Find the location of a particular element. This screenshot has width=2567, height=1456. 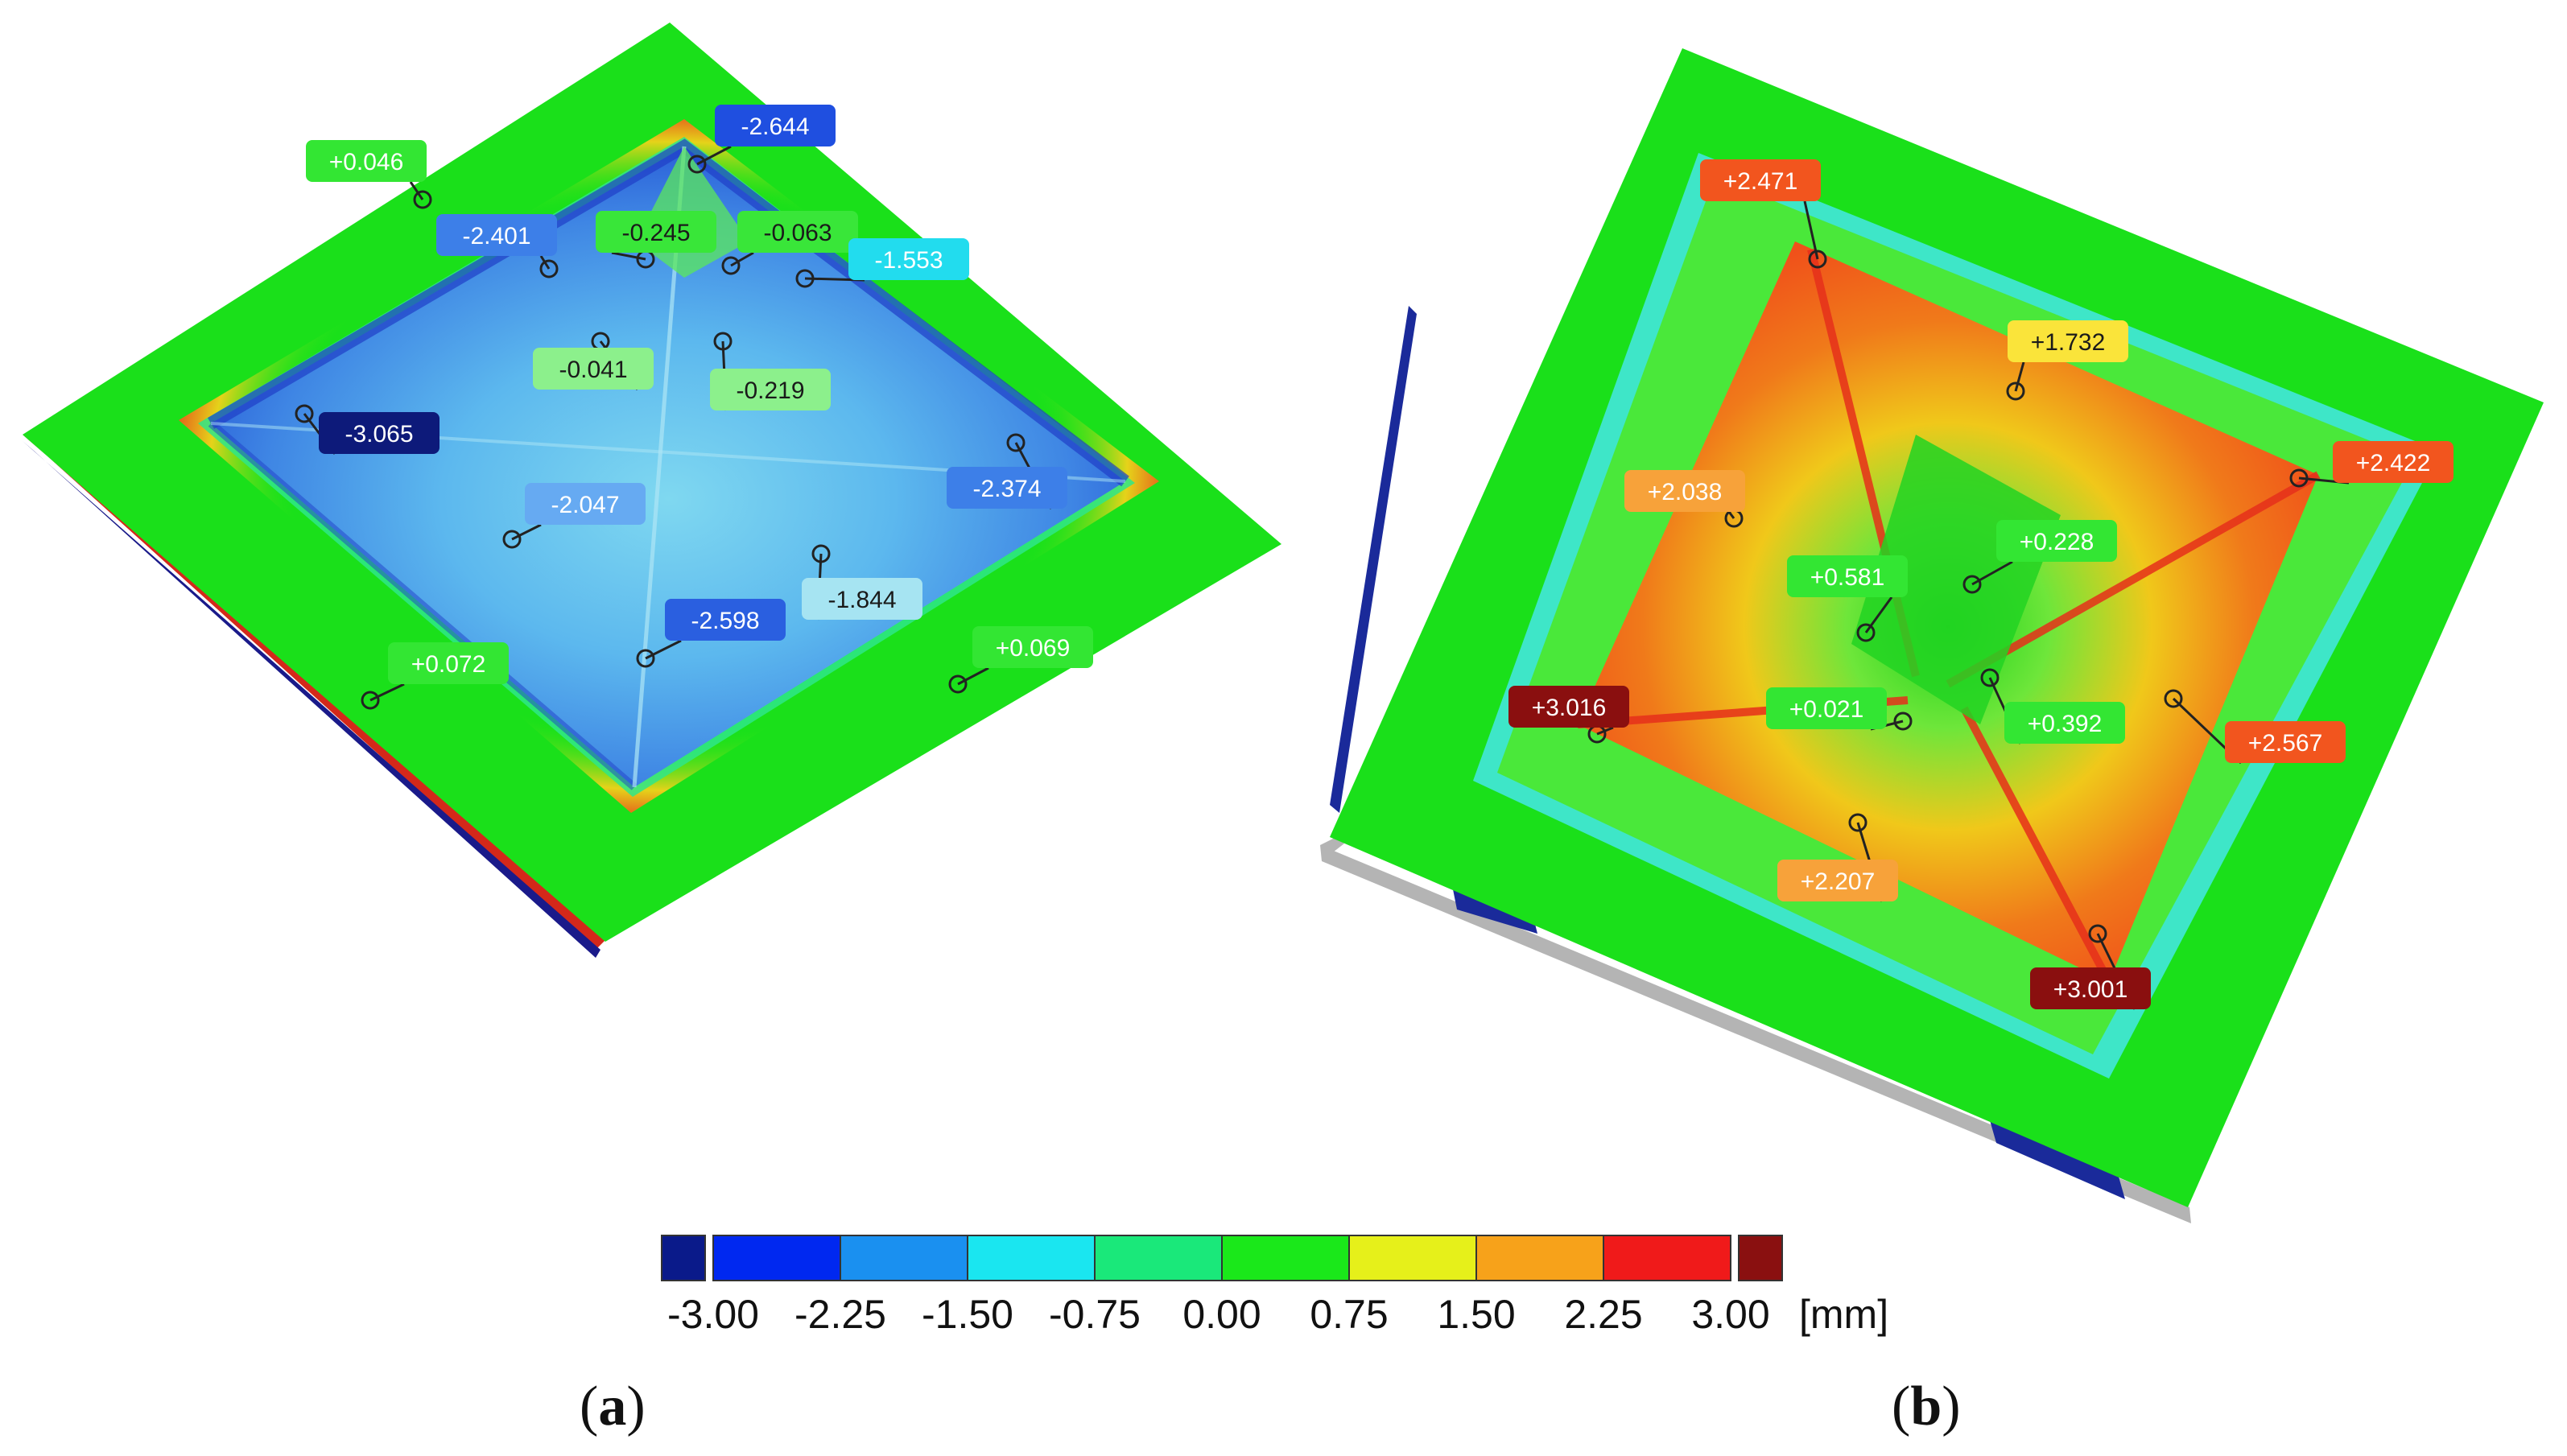

panel-b-callout: +0.392 is located at coordinates (2052, 706).